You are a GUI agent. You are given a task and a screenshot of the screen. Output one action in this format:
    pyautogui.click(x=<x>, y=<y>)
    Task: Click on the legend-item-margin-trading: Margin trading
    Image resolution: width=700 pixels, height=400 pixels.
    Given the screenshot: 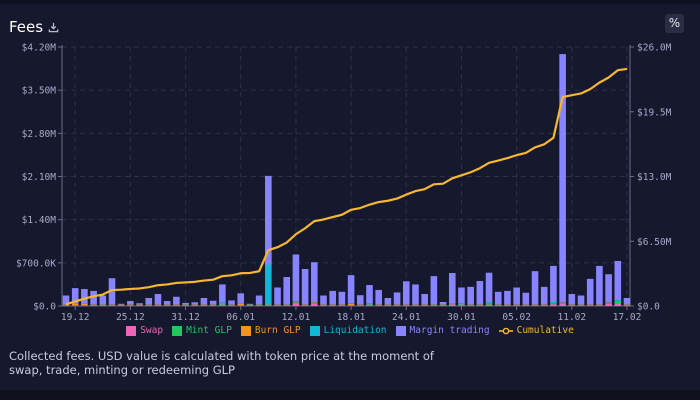 What is the action you would take?
    pyautogui.click(x=442, y=330)
    